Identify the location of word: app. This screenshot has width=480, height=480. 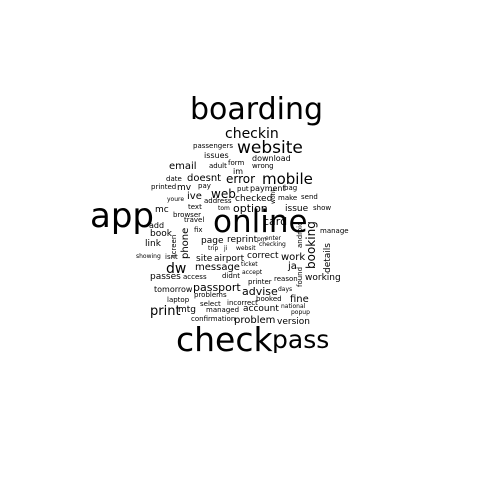
(122, 216).